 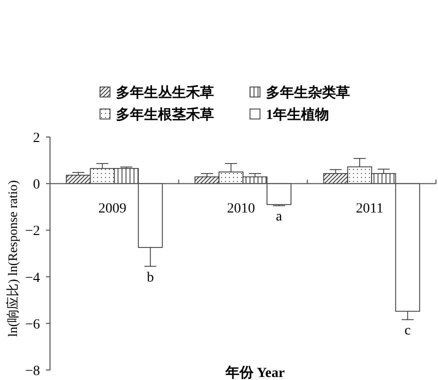 What do you see at coordinates (36, 138) in the screenshot?
I see `y-tick-label: 2` at bounding box center [36, 138].